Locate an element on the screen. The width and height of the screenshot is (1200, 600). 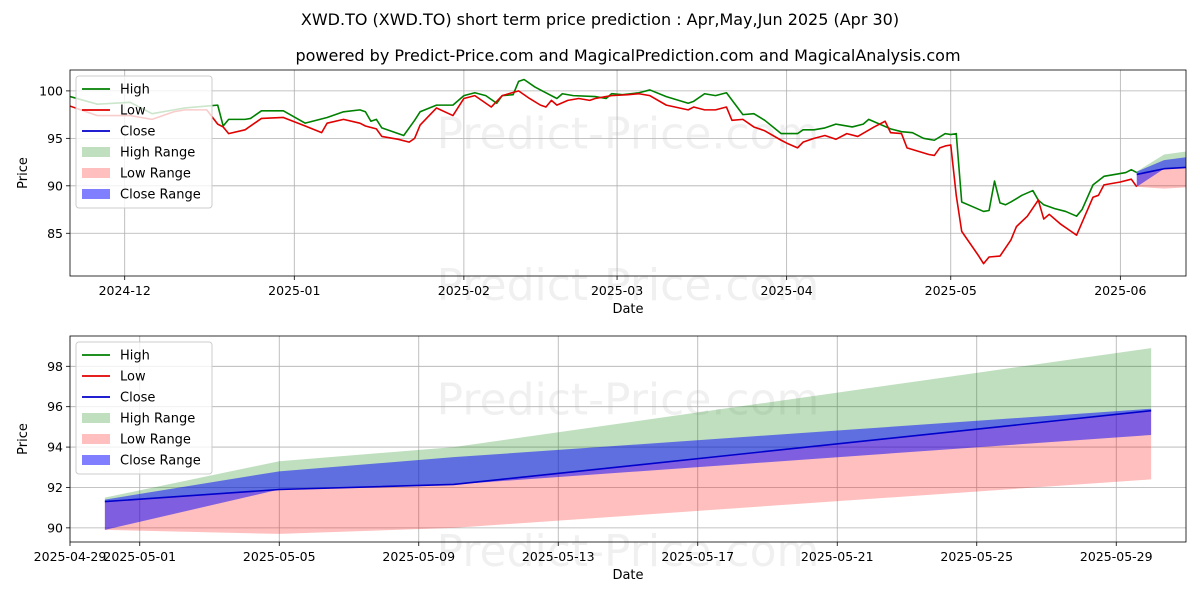
x-tick-label: 2025-05-25 is located at coordinates (976, 556).